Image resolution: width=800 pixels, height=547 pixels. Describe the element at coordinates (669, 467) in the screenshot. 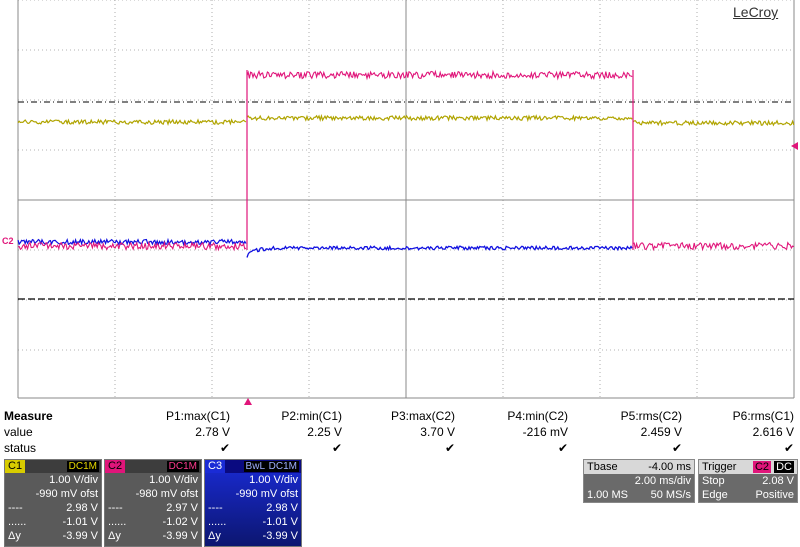

I see `timebase-delay: -4.00 ms` at that location.